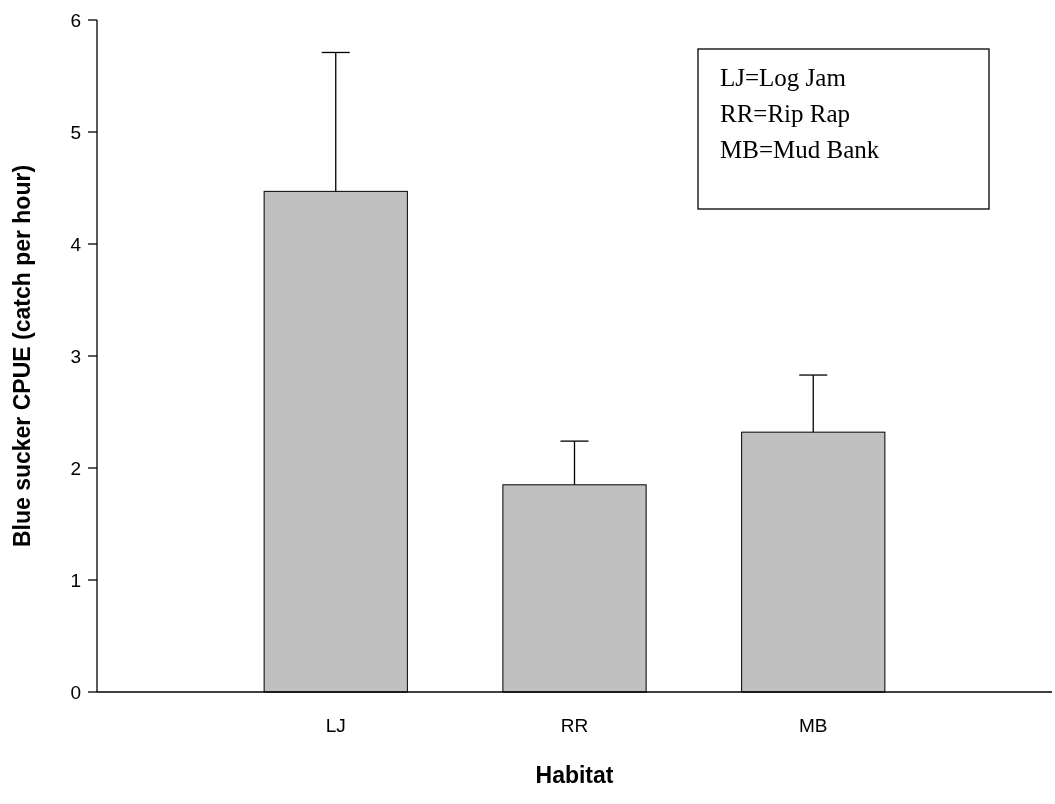 This screenshot has width=1055, height=804. I want to click on y-tick-label: 5, so click(75, 132).